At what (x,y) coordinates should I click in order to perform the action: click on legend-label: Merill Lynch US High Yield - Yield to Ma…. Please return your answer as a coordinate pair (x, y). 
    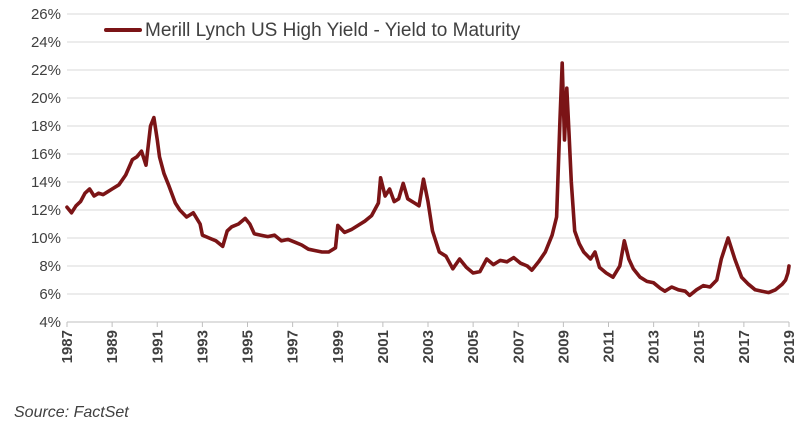
    Looking at the image, I should click on (333, 30).